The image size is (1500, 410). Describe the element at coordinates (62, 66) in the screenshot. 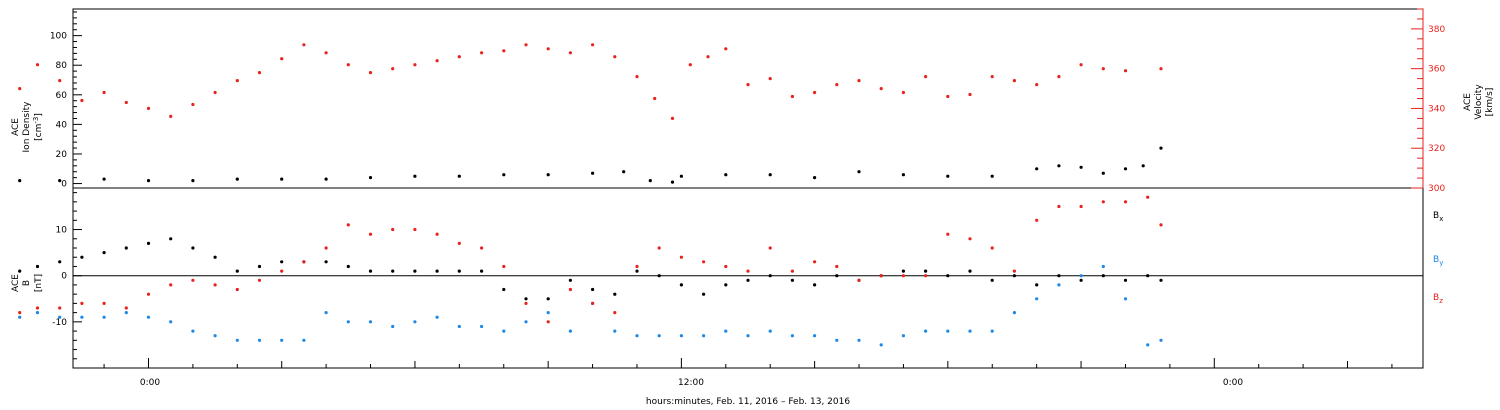

I see `y-tick-label: 80` at that location.